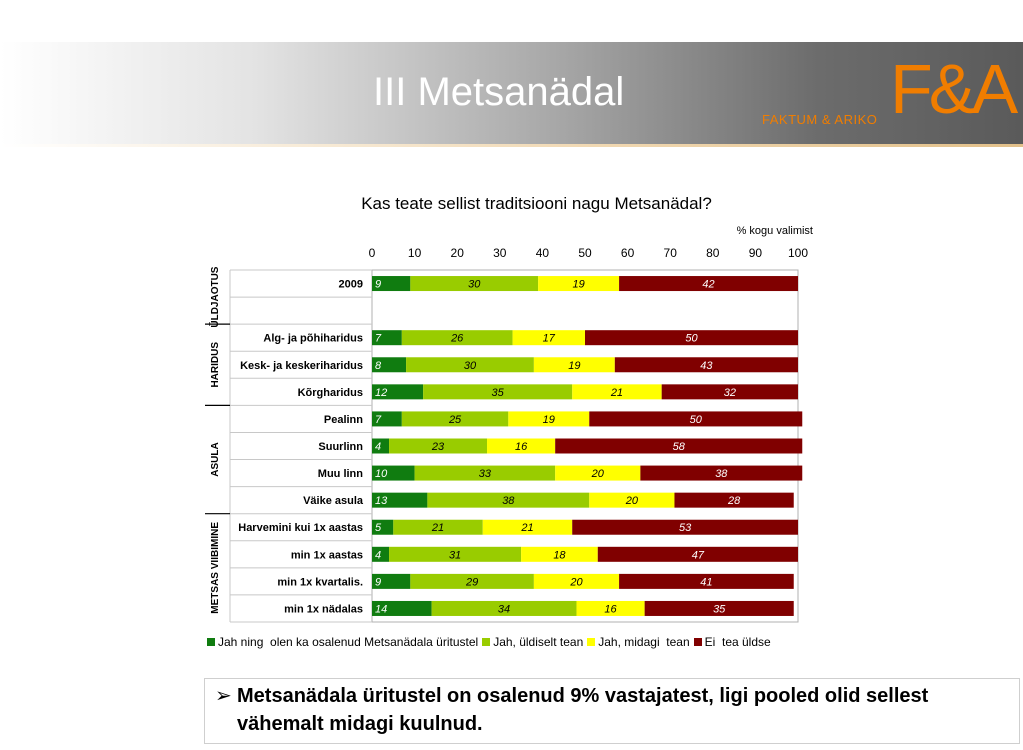 Image resolution: width=1023 pixels, height=750 pixels. I want to click on data-label: 26, so click(457, 339).